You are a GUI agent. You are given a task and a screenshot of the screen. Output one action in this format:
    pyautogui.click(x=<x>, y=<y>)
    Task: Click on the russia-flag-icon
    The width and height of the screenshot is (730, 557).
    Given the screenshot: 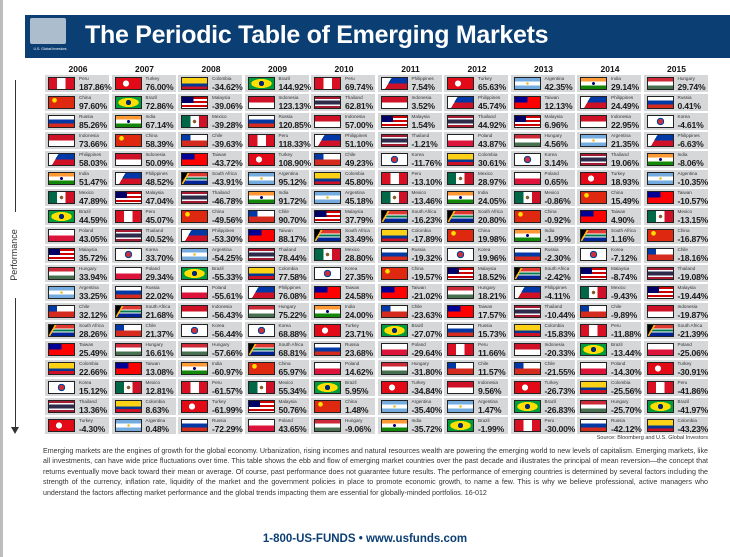 What is the action you would take?
    pyautogui.click(x=327, y=349)
    